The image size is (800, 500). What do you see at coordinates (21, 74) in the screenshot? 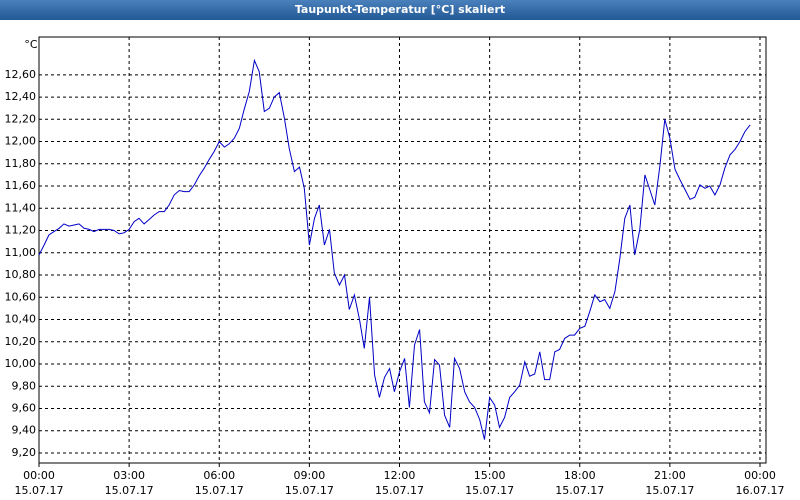
I see `y-tick-label: 12,60` at bounding box center [21, 74].